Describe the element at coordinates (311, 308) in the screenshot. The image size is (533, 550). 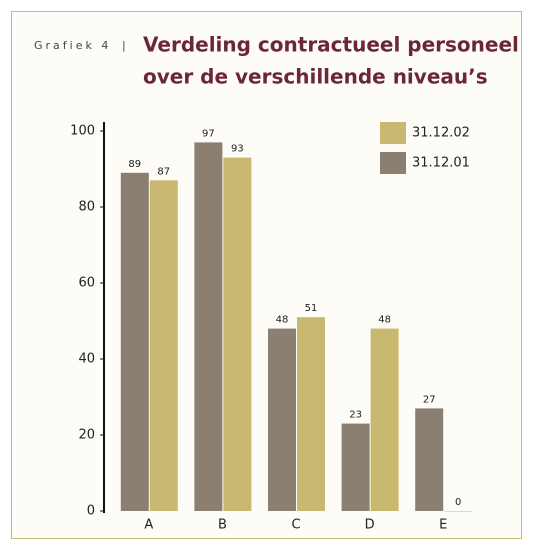
I see `value-label: 51` at that location.